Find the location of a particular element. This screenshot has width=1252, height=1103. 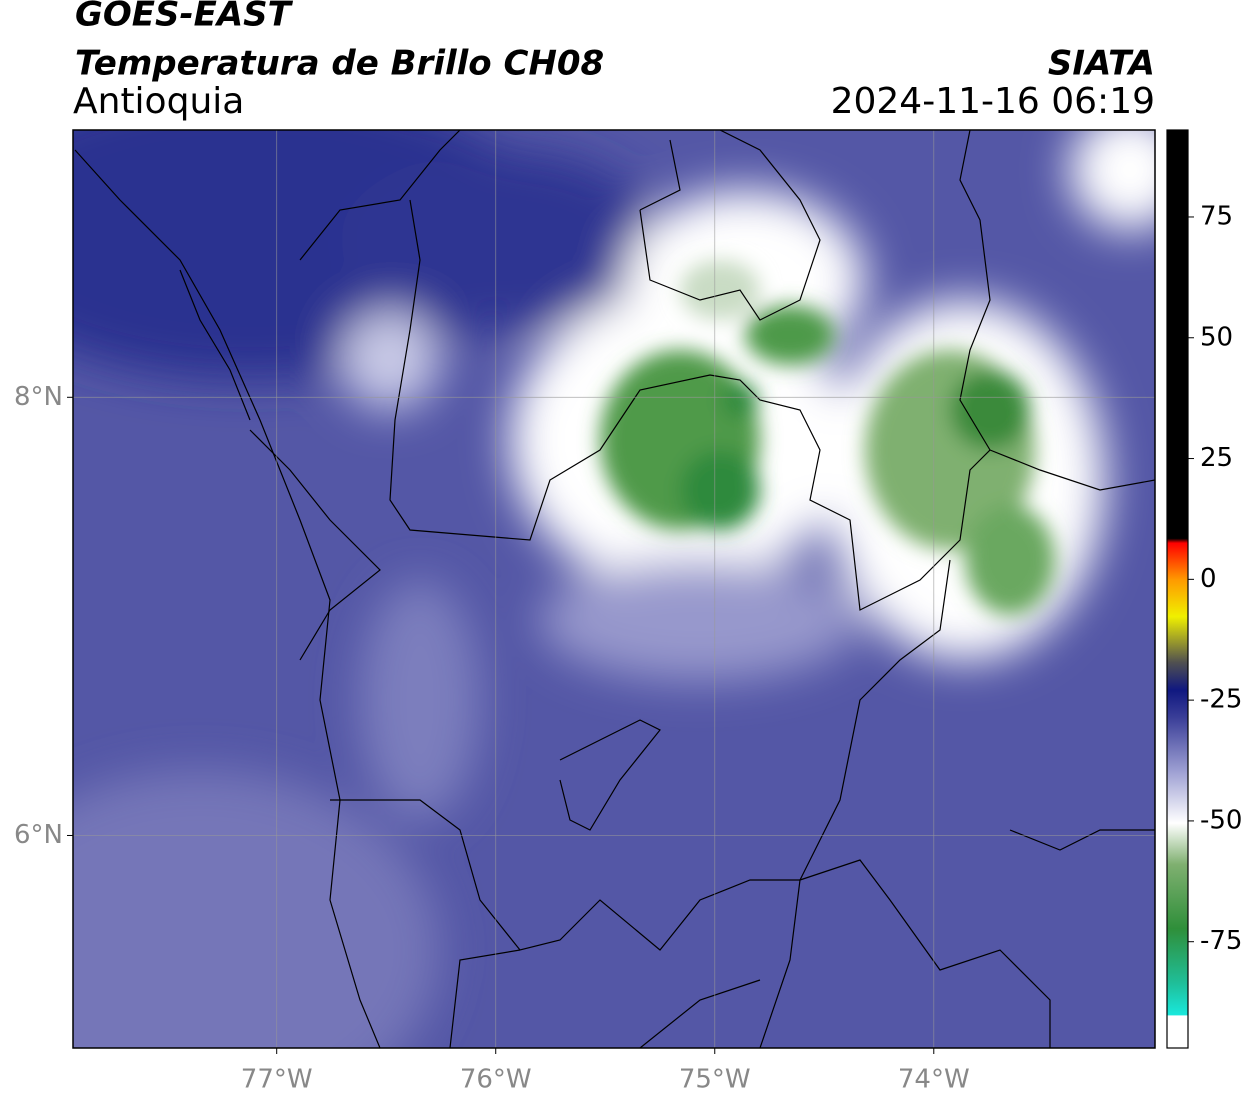

lat-tick-label: 8°N is located at coordinates (38, 397).